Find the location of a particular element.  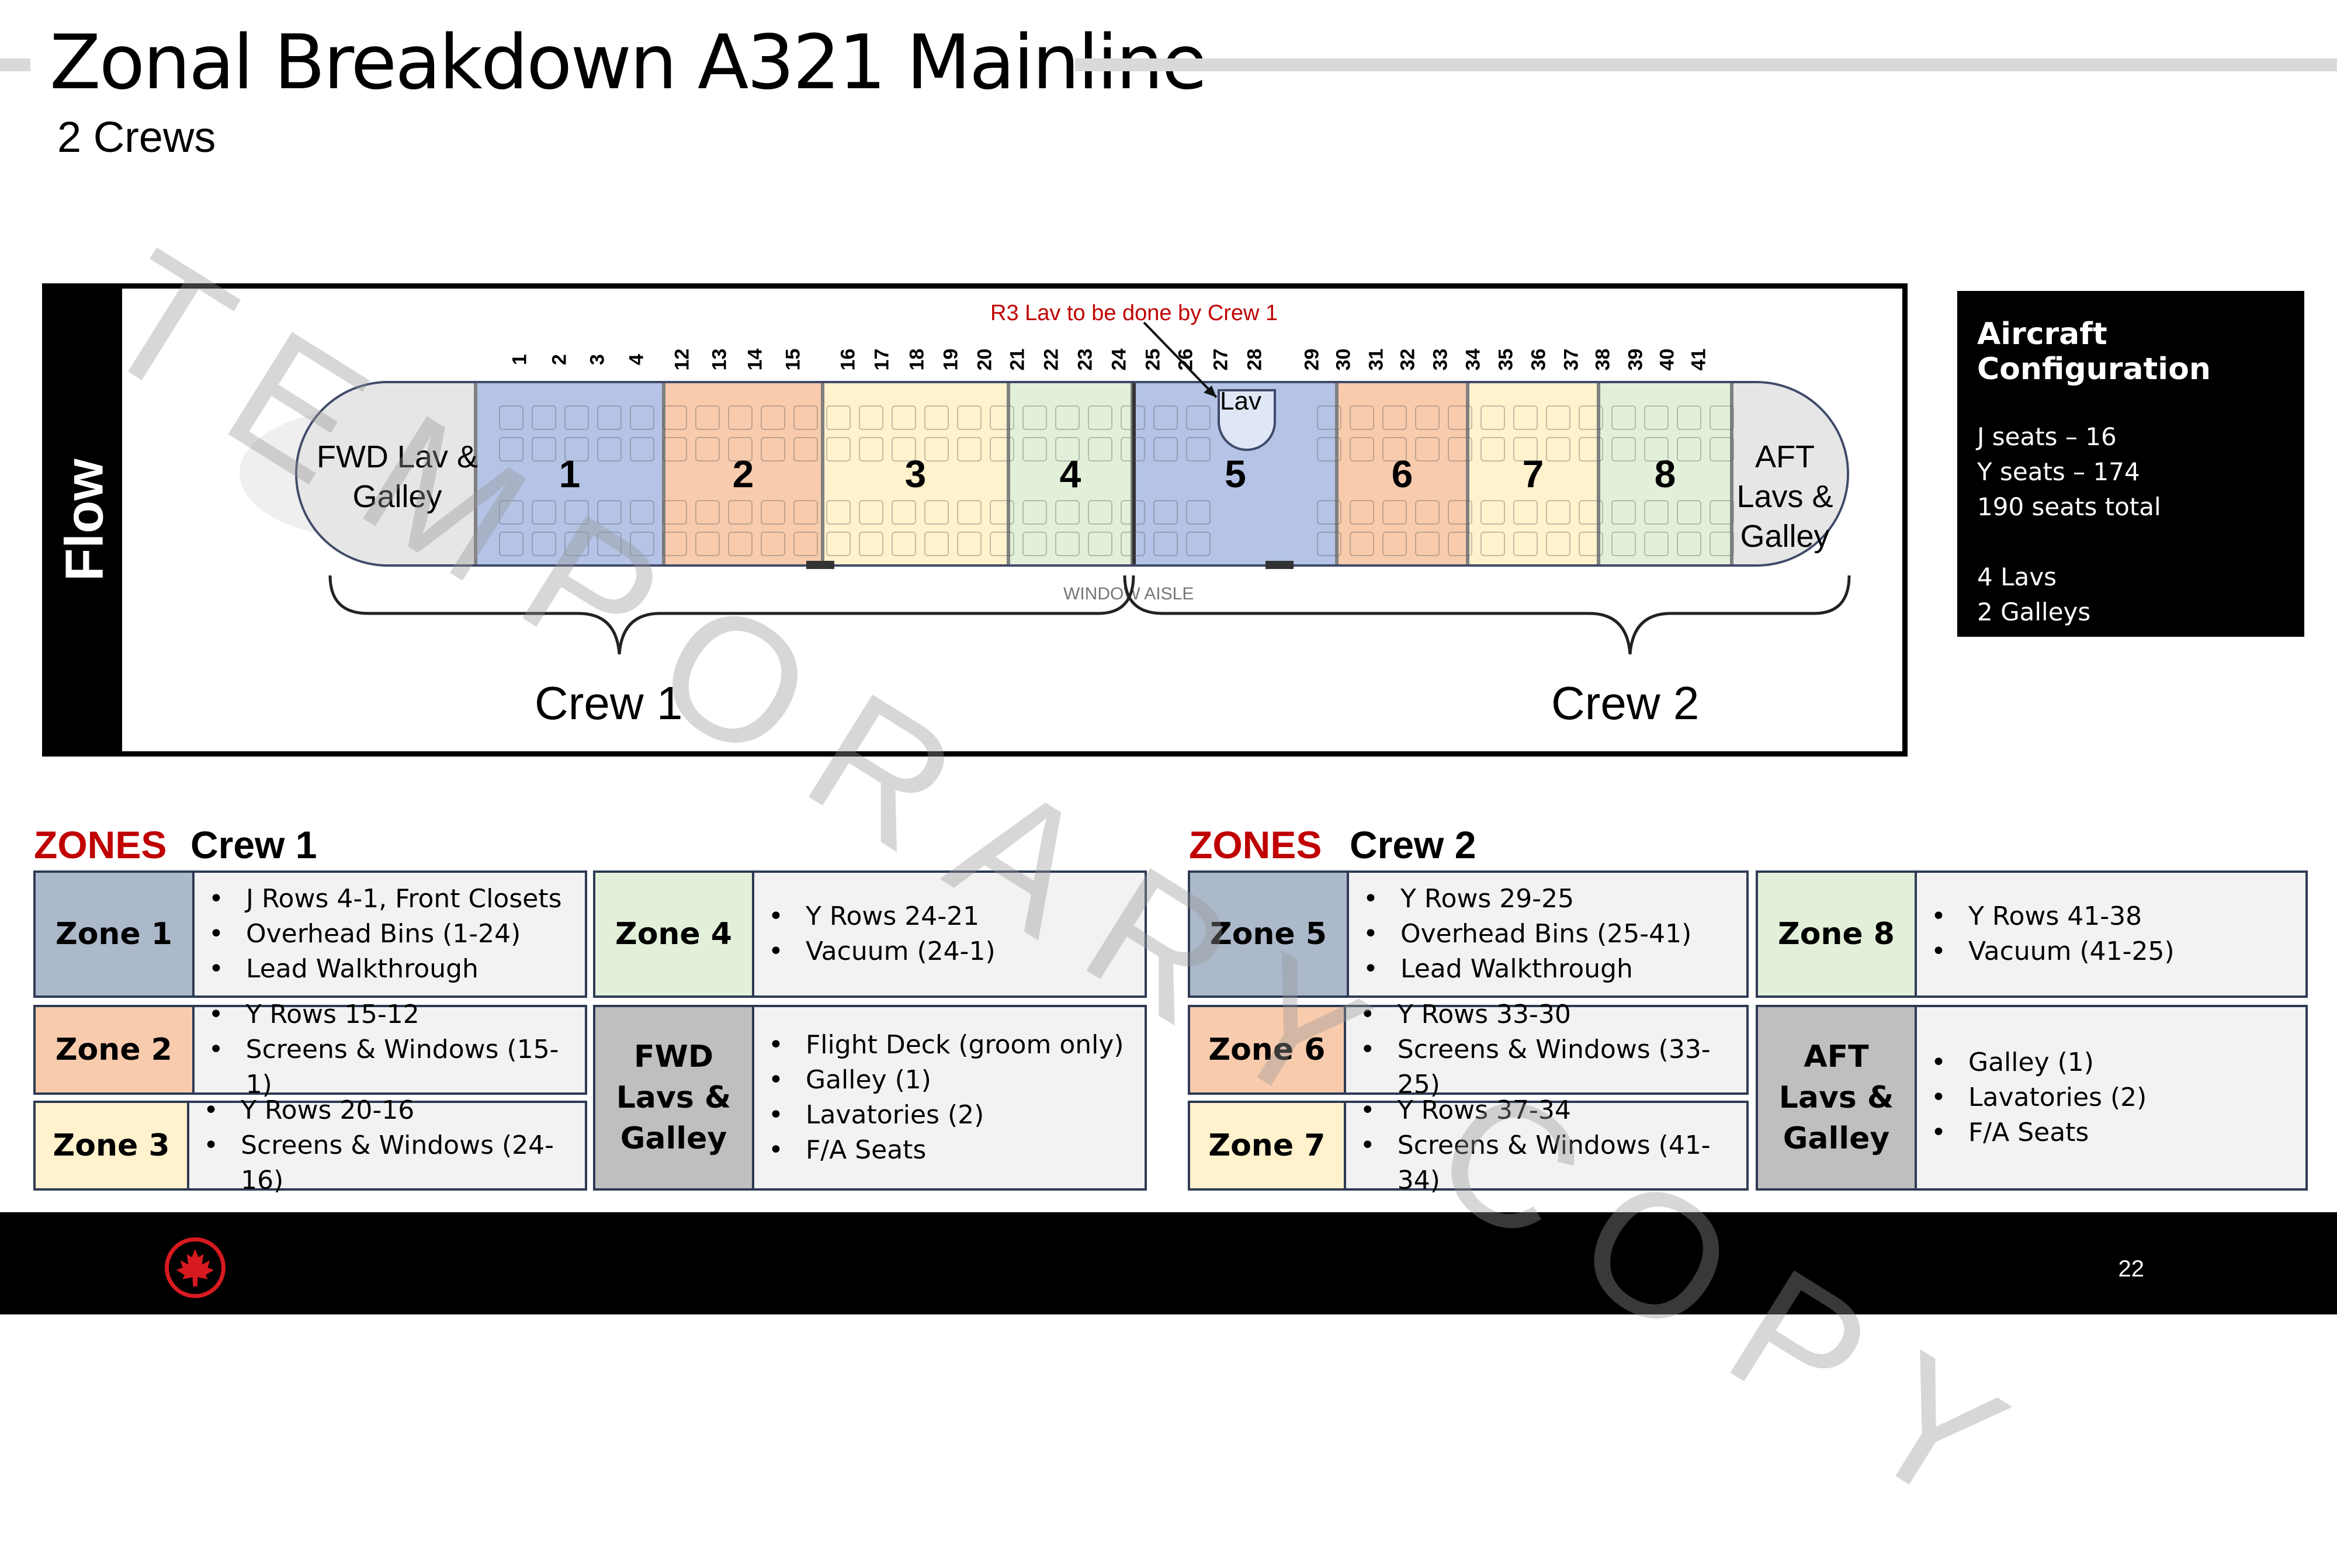

zone-2-task: Y Rows 15-12 is located at coordinates (397, 1015).